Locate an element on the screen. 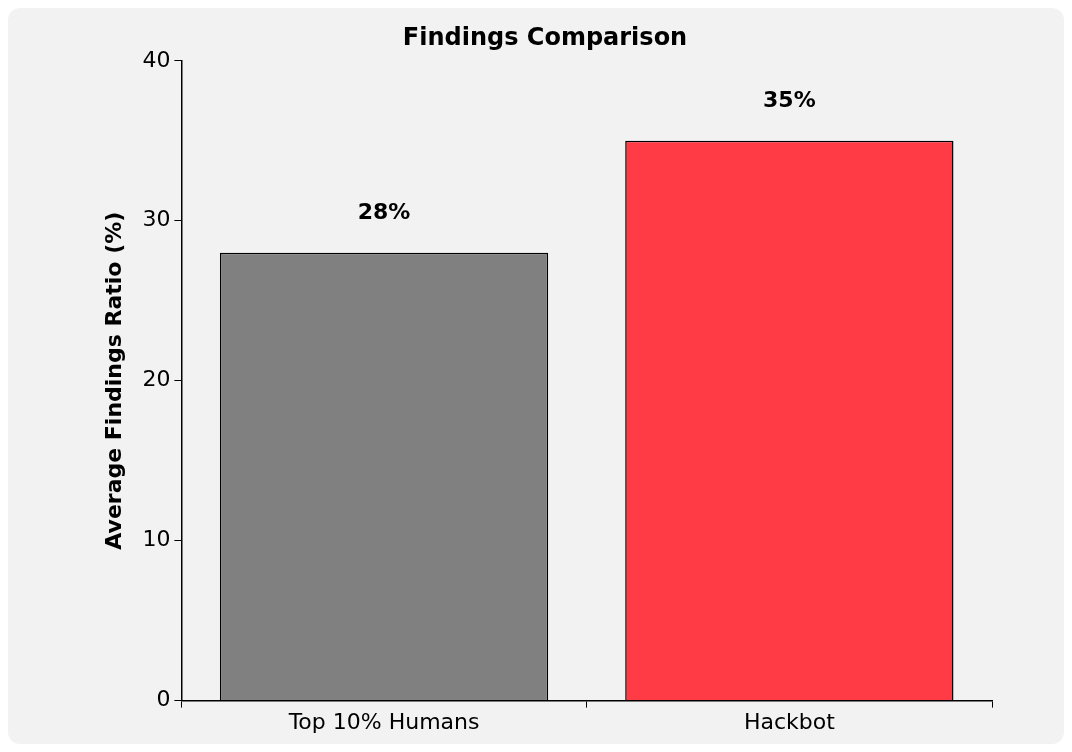  x-tick-label: Hackbot is located at coordinates (789, 721).